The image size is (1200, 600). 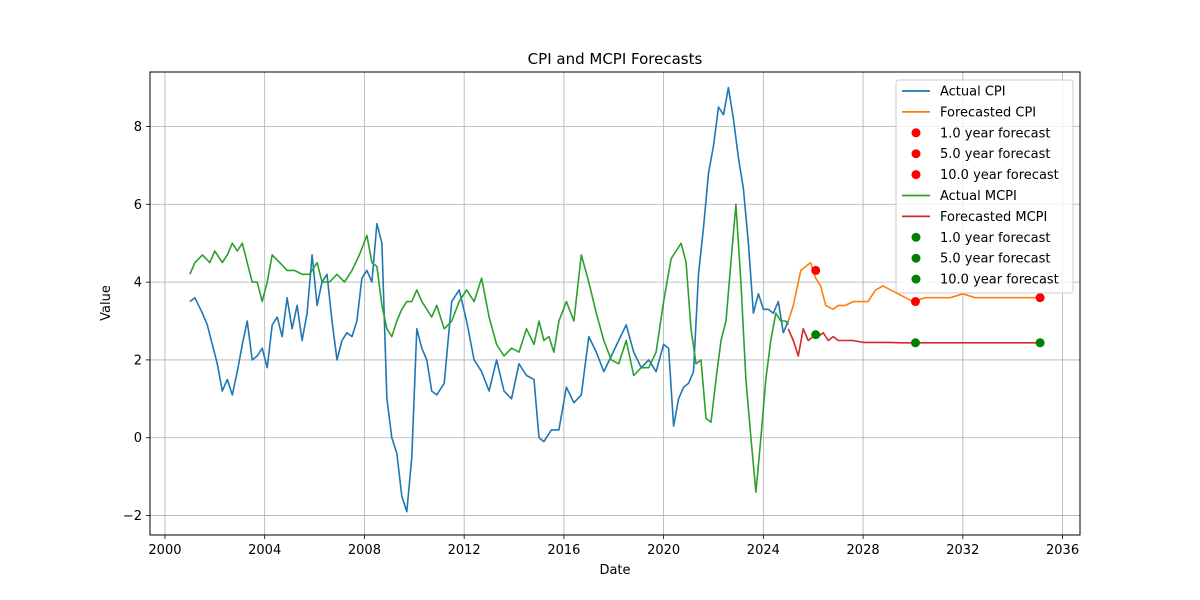 I want to click on x-tick-label: 2004, so click(x=264, y=550).